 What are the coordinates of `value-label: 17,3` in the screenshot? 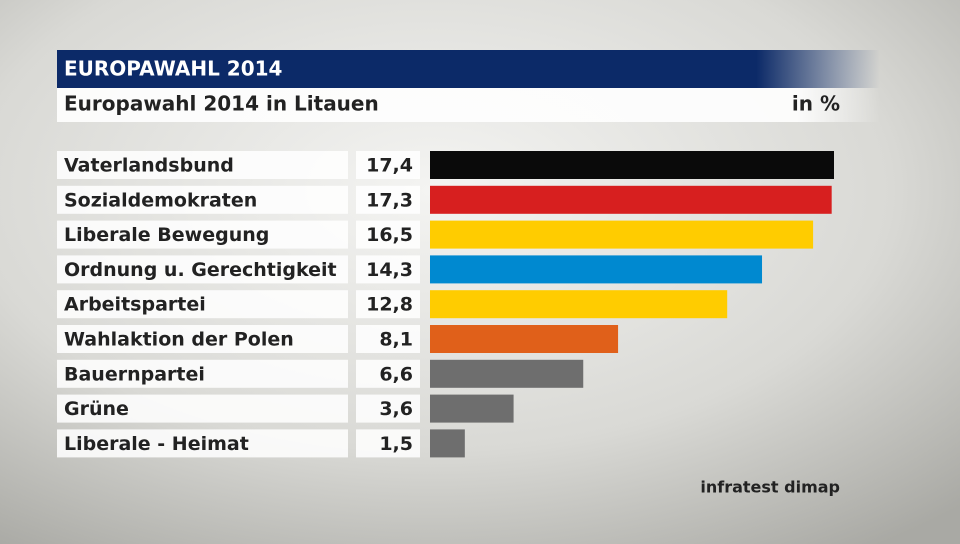 It's located at (389, 200).